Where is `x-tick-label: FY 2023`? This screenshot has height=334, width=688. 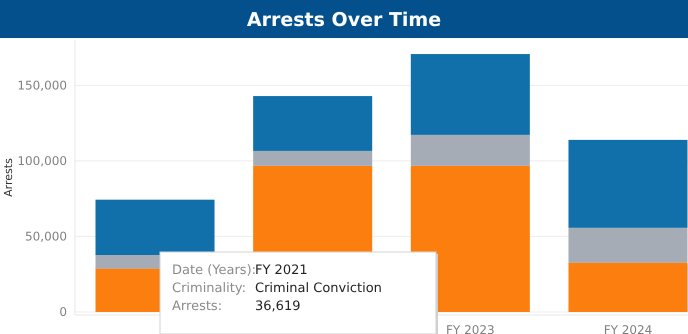
x-tick-label: FY 2023 is located at coordinates (470, 328).